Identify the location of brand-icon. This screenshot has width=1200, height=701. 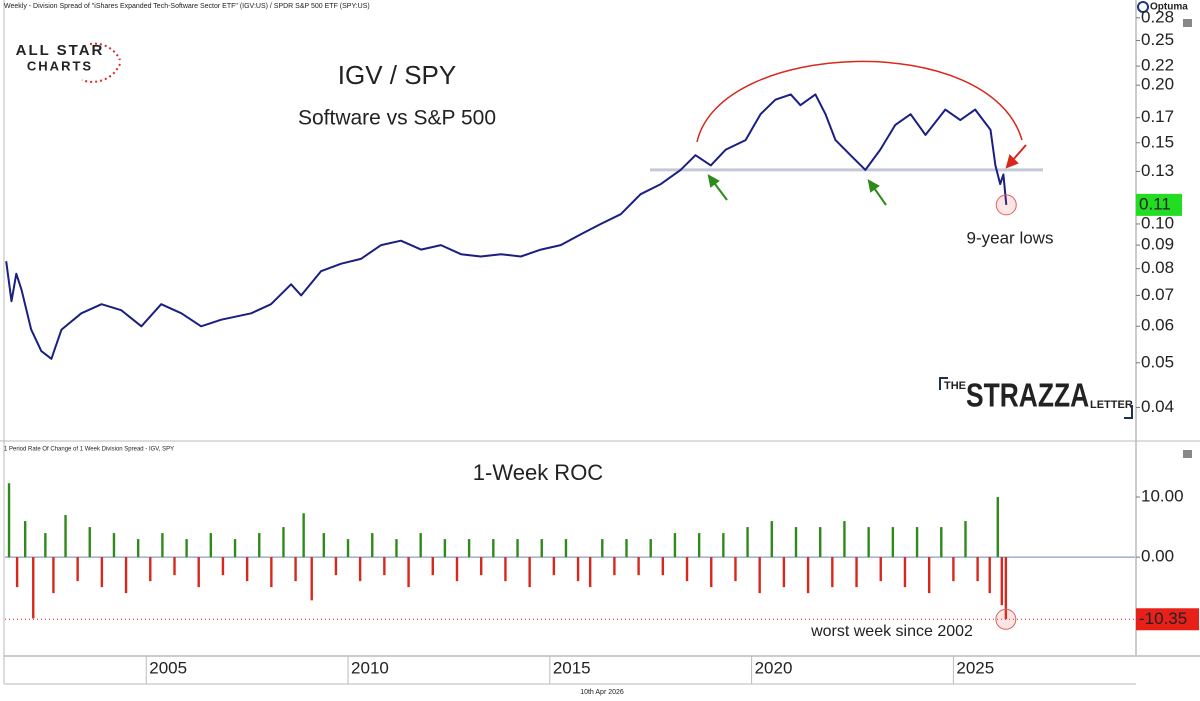
(1143, 7).